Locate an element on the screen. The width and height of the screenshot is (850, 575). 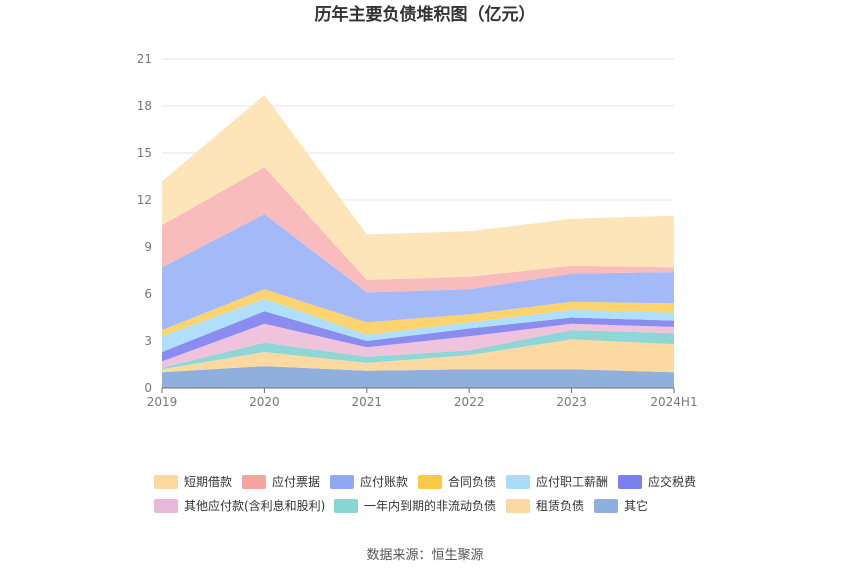
legend-label: 其它 is located at coordinates (636, 505).